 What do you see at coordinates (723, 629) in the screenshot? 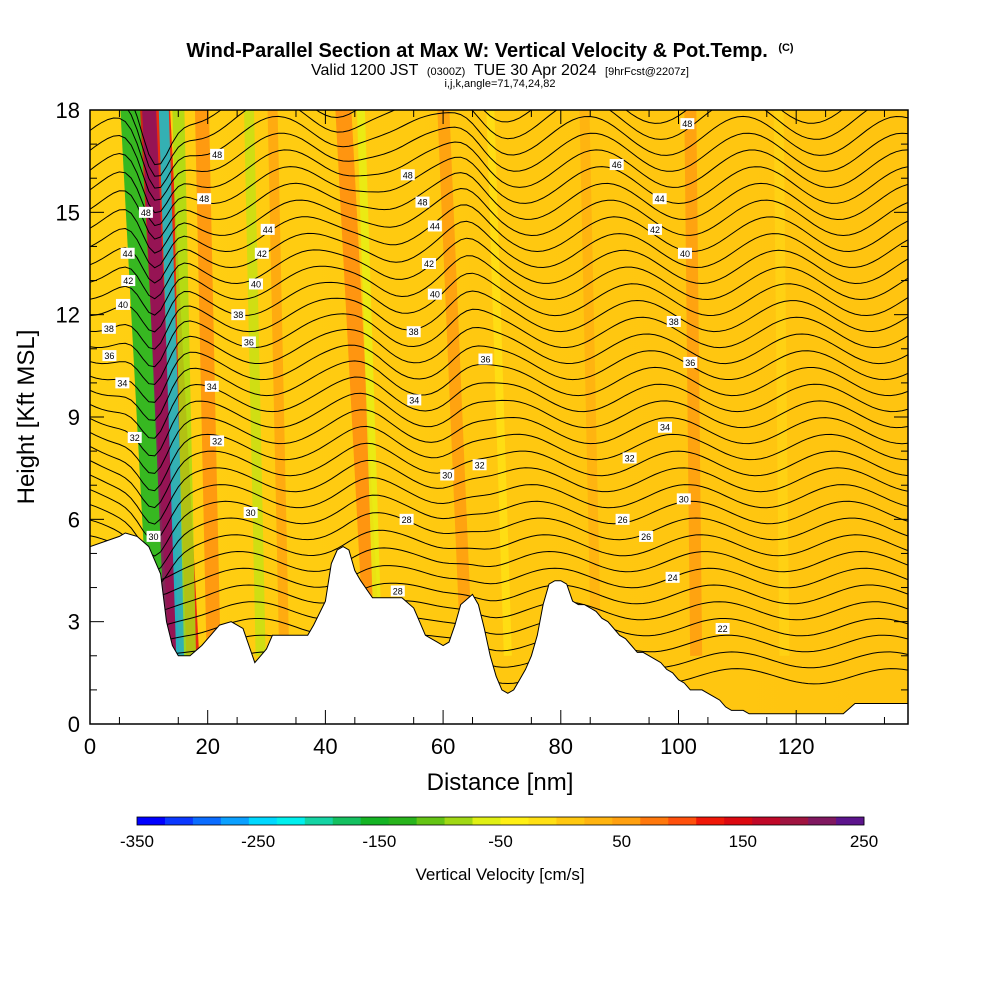
I see `contour-label-text: 22` at bounding box center [723, 629].